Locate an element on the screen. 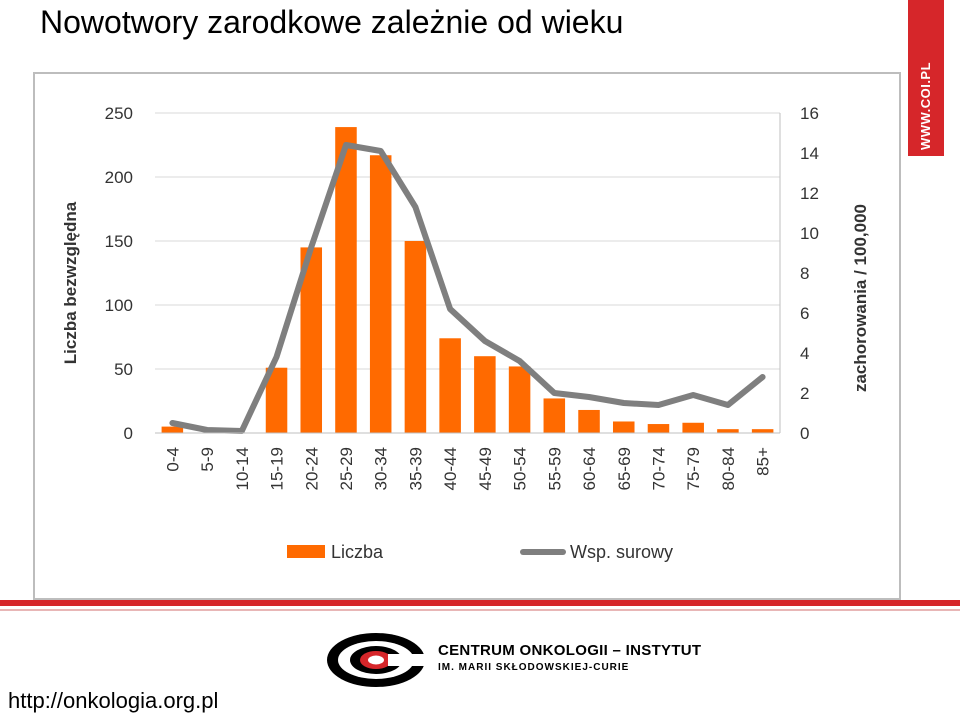 Image resolution: width=960 pixels, height=717 pixels. x-tick-label: 60-64 is located at coordinates (589, 468).